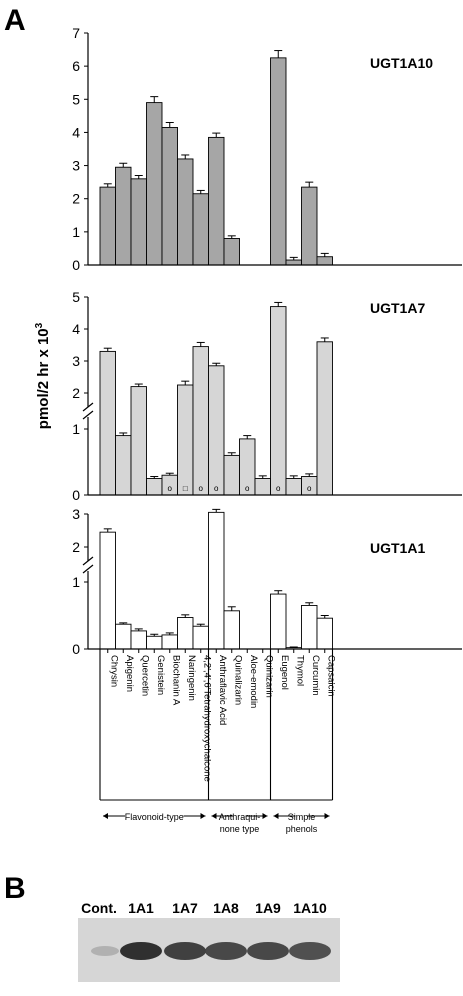  I want to click on y-tick-label-ugt1a10: 6, so click(76, 66).